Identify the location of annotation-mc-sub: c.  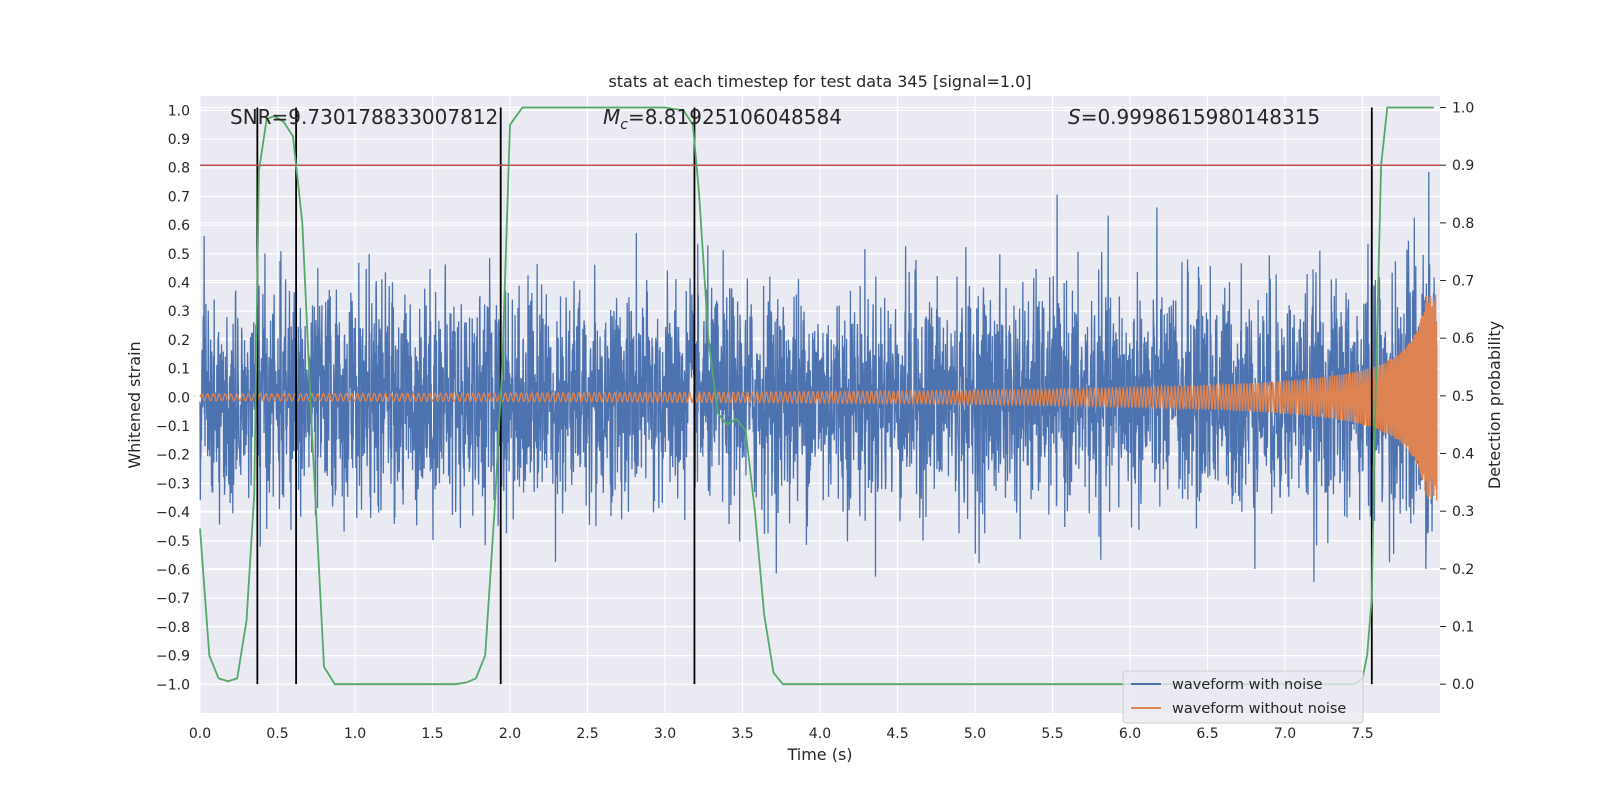
(624, 125).